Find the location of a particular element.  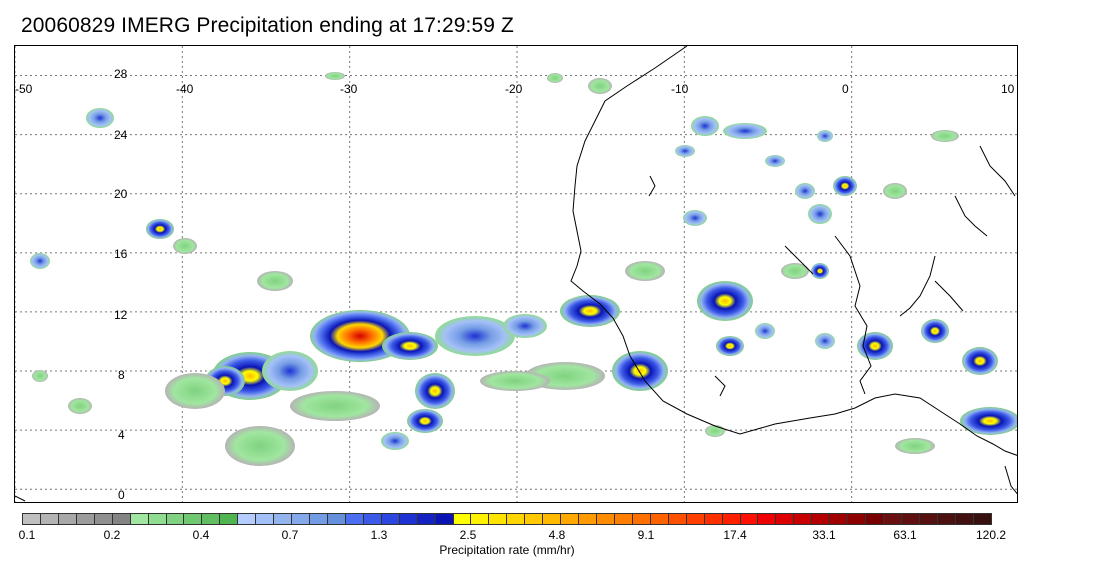

lon-label: -30 is located at coordinates (349, 89).